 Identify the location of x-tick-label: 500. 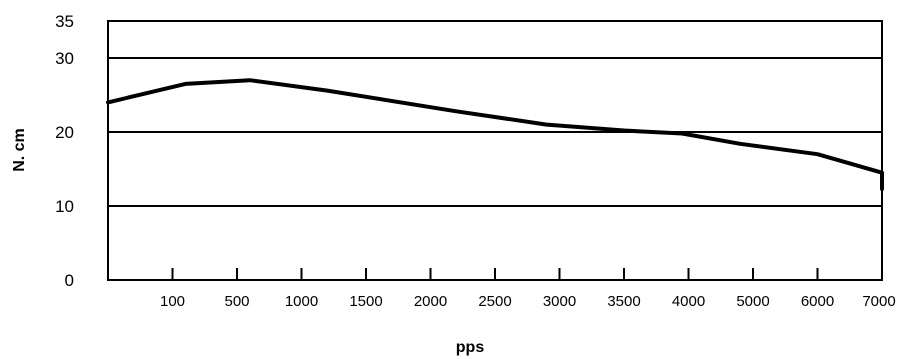
(236, 301).